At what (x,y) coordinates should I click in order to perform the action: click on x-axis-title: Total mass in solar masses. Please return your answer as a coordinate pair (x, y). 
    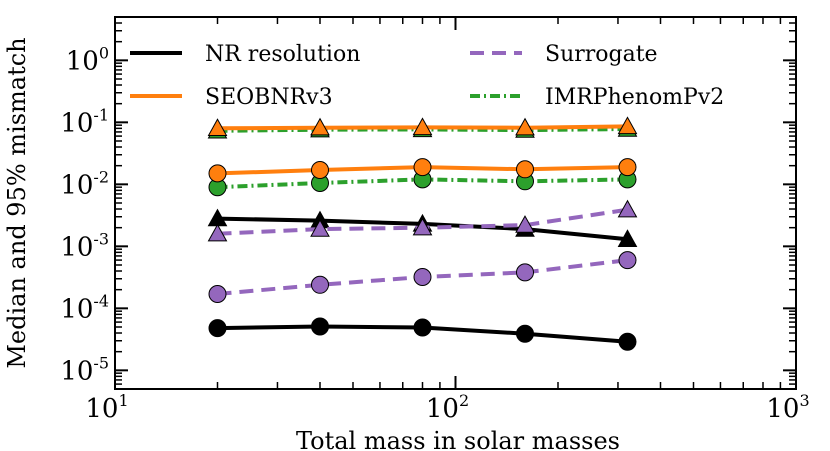
    Looking at the image, I should click on (458, 439).